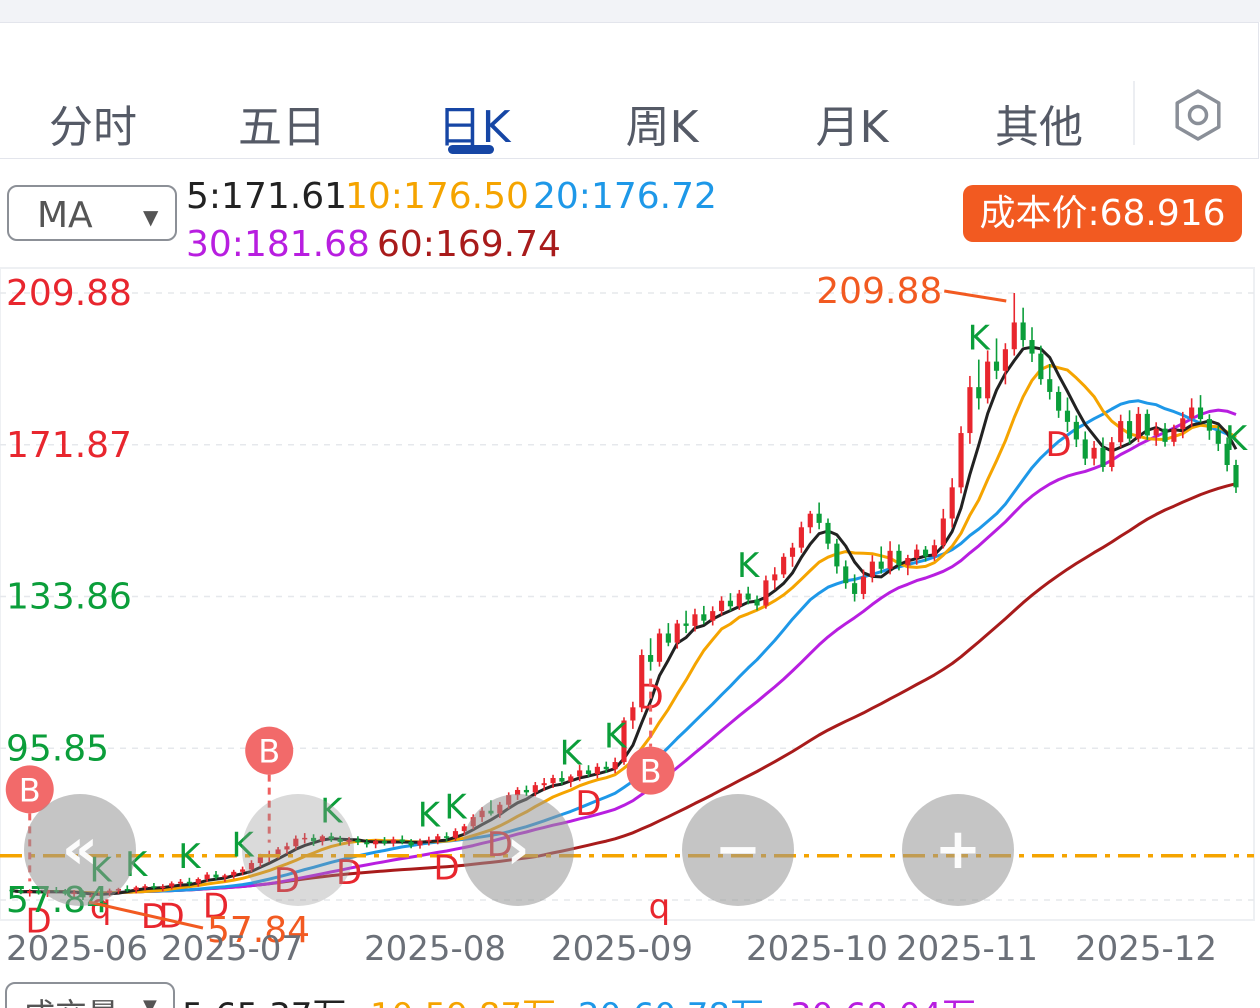 The image size is (1260, 1008). I want to click on buy-signal-badge, so click(650, 770).